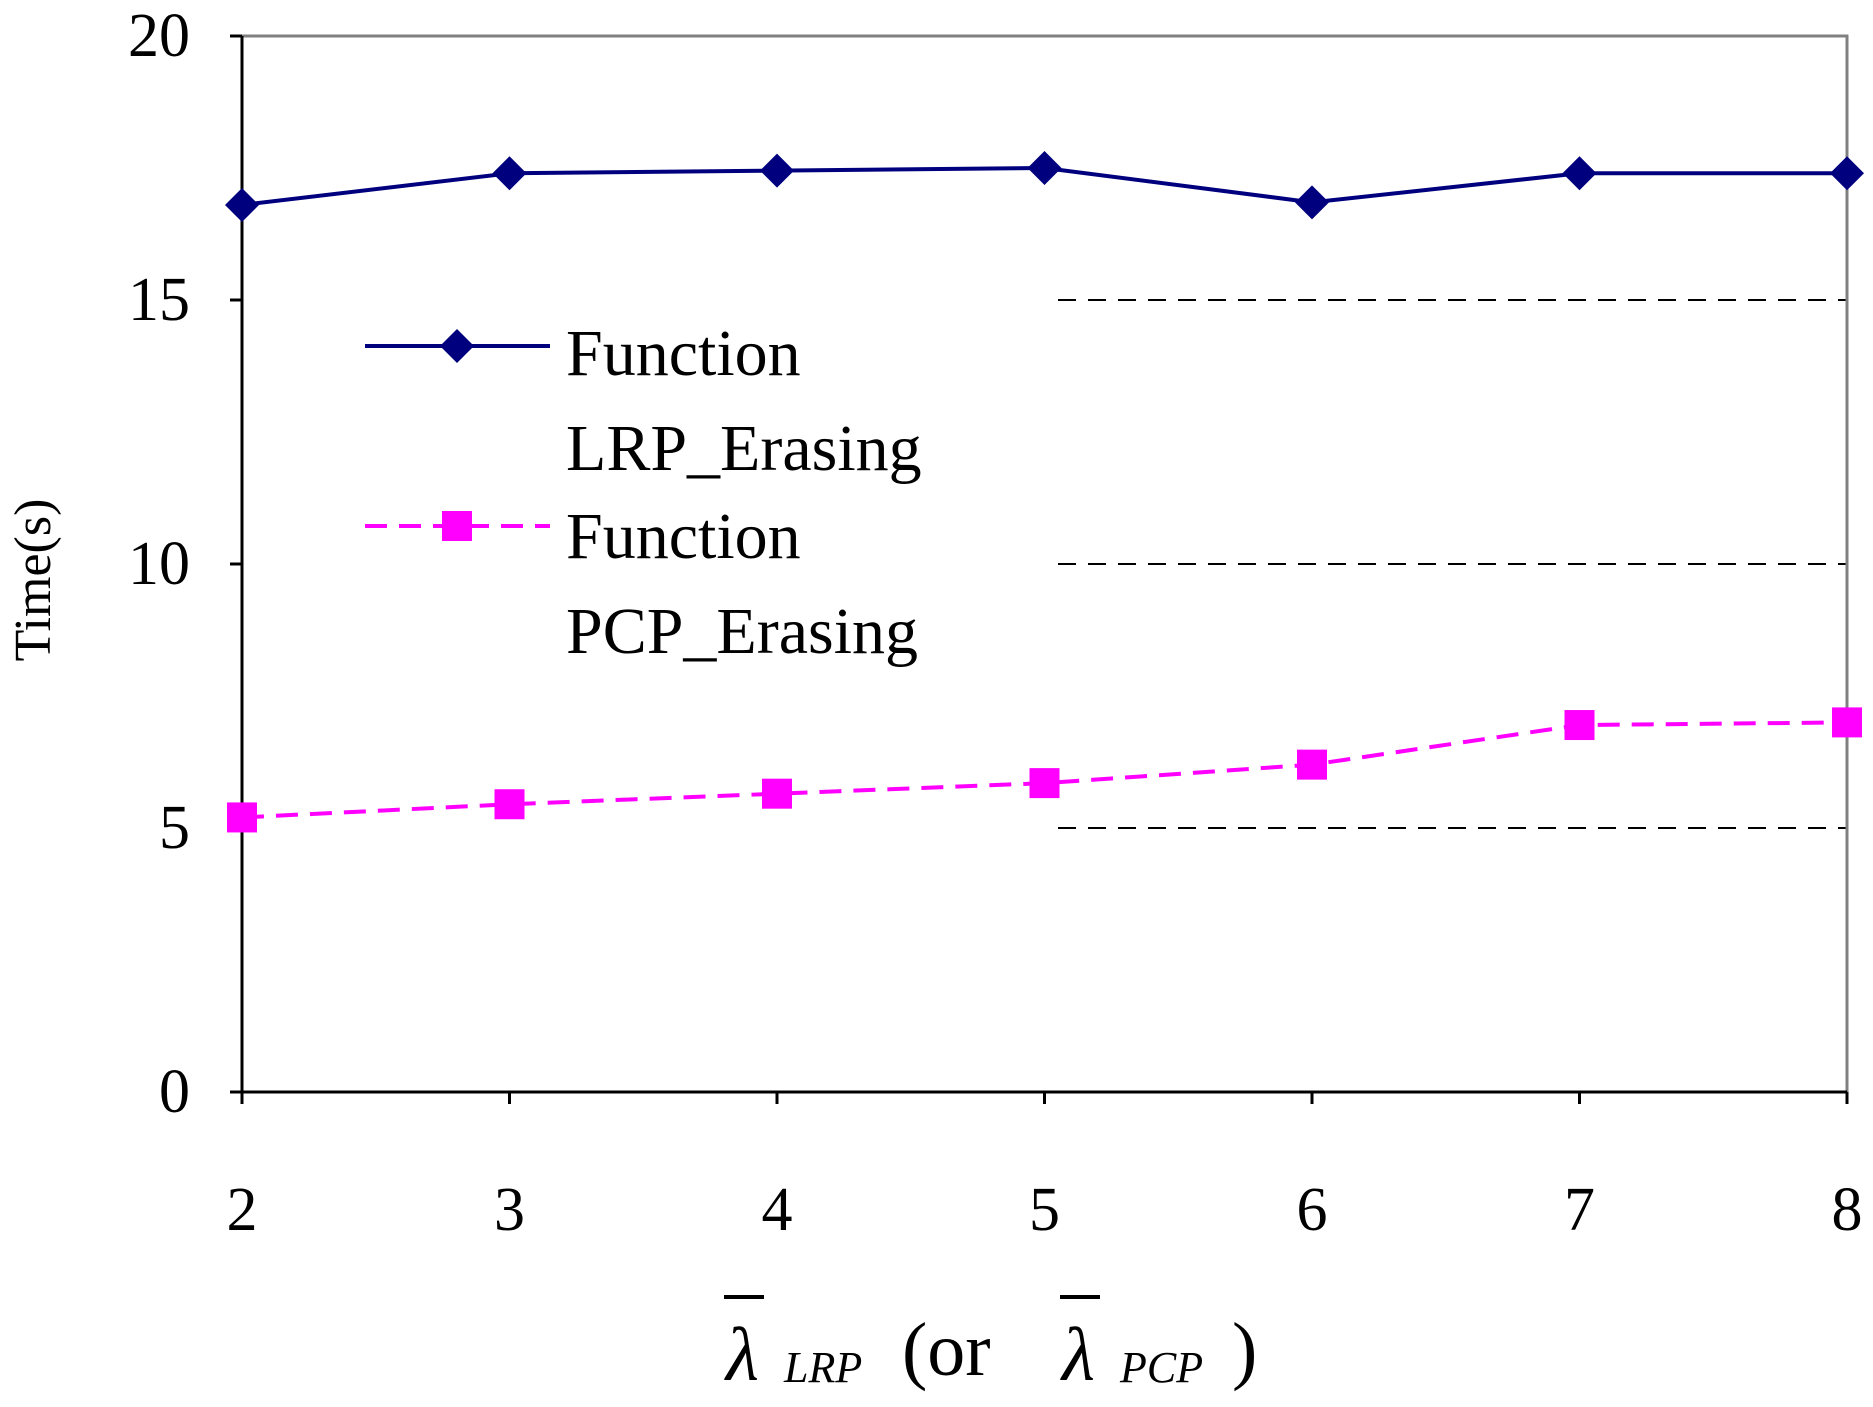 The height and width of the screenshot is (1407, 1873). What do you see at coordinates (1312, 1210) in the screenshot?
I see `x-tick-label-6: 6` at bounding box center [1312, 1210].